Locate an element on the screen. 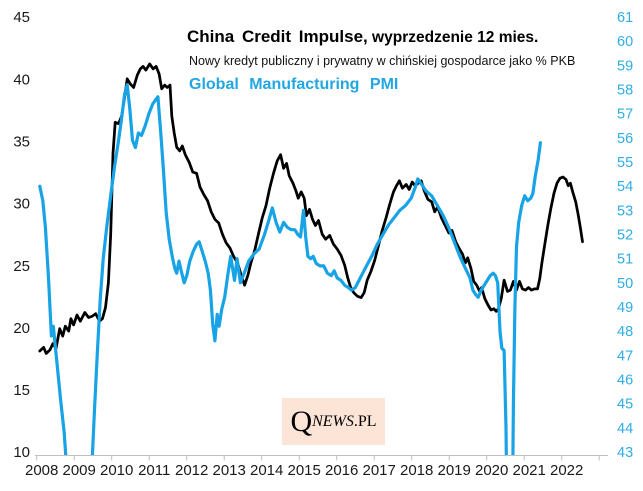 The image size is (643, 491). right-axis-tick-label: 58 is located at coordinates (625, 91).